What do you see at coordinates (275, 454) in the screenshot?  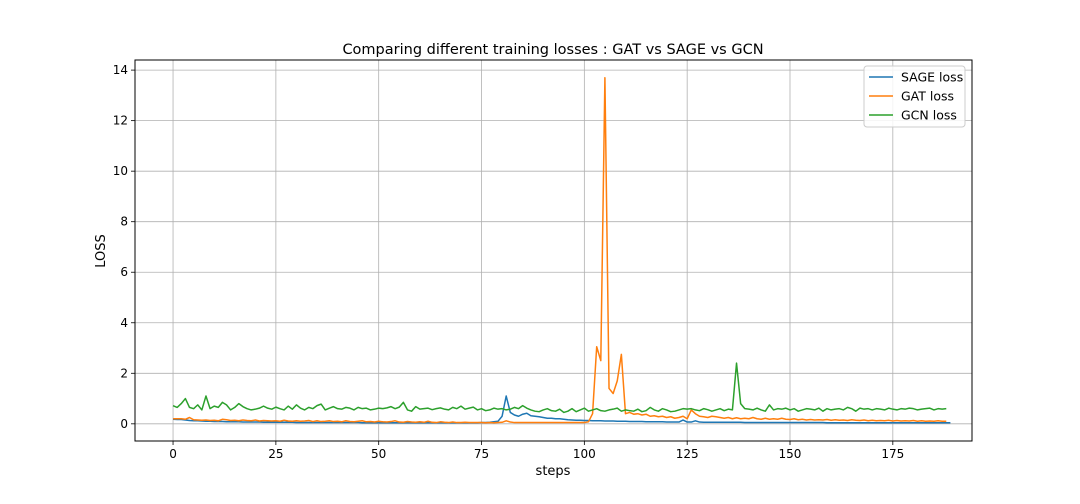 I see `x-tick-label: 25` at bounding box center [275, 454].